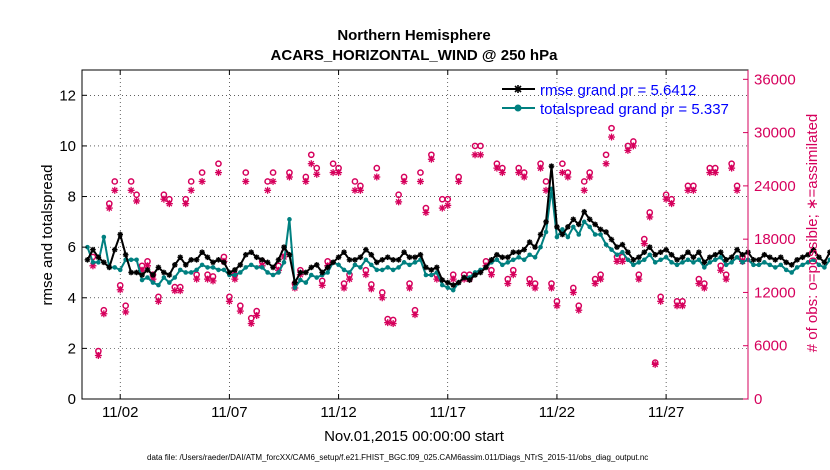 The height and width of the screenshot is (470, 830). What do you see at coordinates (413, 35) in the screenshot?
I see `chart-title: Northern Hemisphere` at bounding box center [413, 35].